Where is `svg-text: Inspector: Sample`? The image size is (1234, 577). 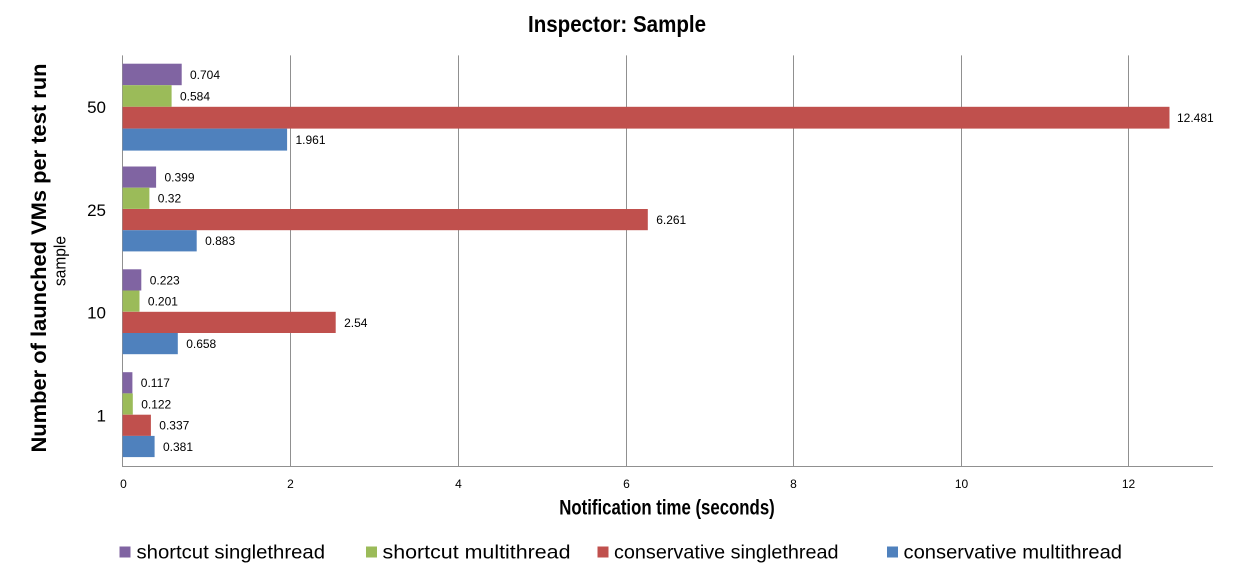
svg-text: Inspector: Sample is located at coordinates (617, 24).